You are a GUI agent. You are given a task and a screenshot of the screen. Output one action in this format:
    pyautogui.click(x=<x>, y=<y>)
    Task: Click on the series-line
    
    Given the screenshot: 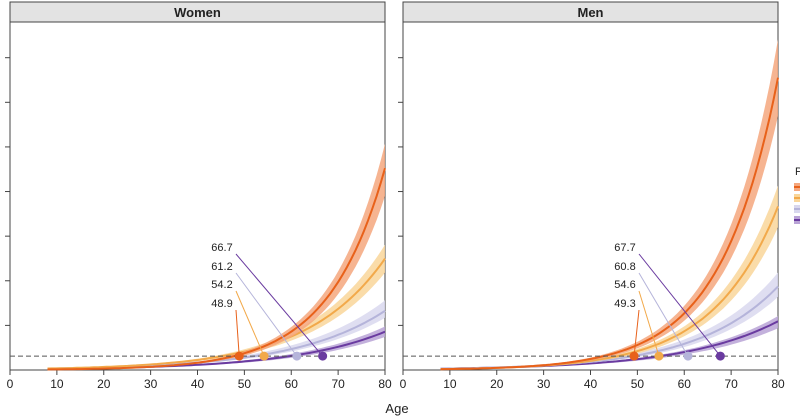 What is the action you would take?
    pyautogui.click(x=216, y=314)
    